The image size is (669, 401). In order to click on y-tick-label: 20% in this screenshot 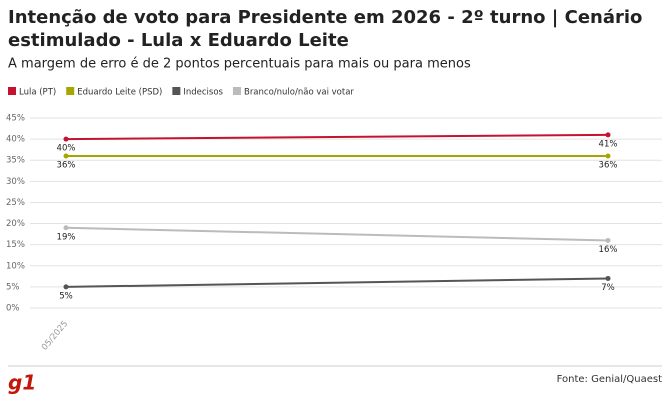, I will do `click(15, 224)`.